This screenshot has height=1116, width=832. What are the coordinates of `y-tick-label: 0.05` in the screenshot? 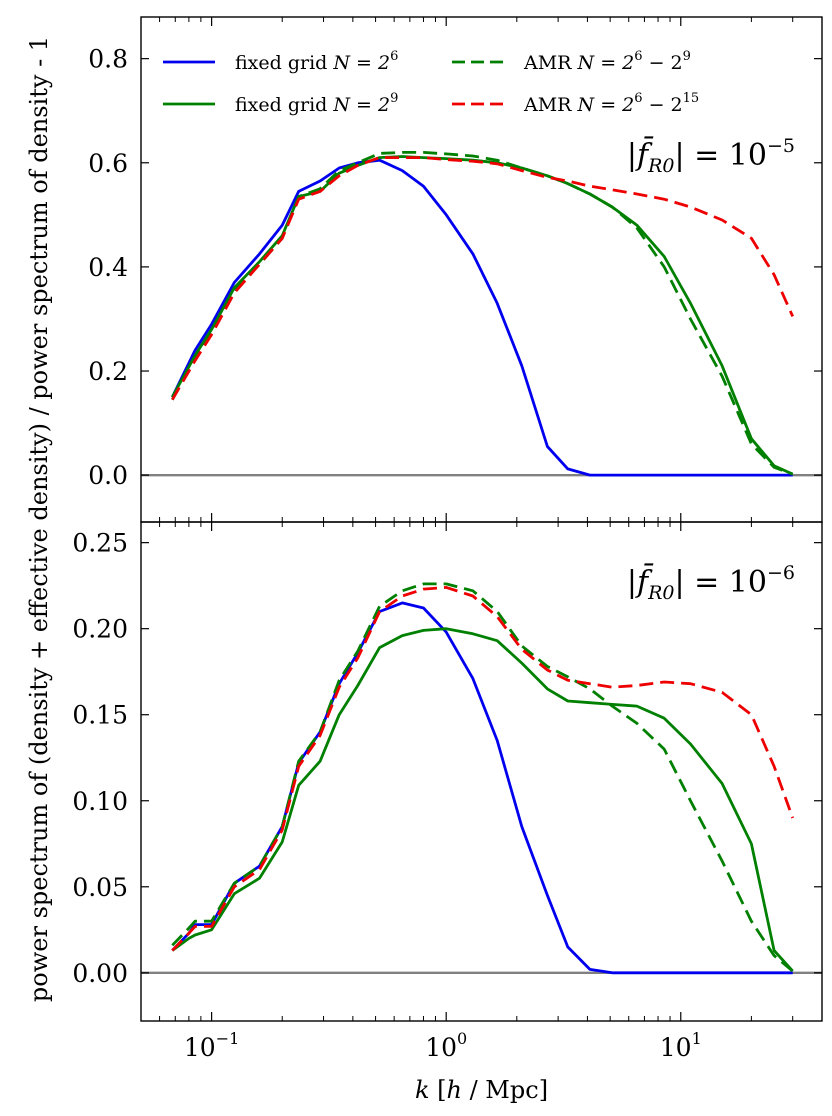 It's located at (100, 887).